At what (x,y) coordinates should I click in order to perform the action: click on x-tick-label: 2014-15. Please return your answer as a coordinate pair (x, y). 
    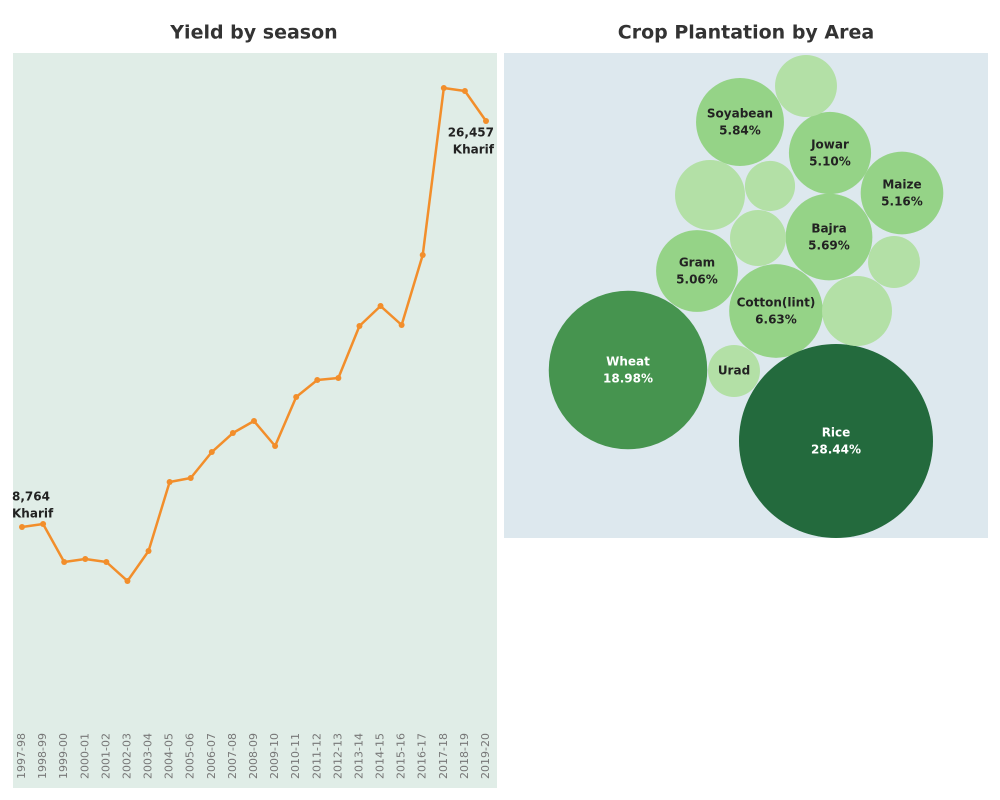
    Looking at the image, I should click on (380, 756).